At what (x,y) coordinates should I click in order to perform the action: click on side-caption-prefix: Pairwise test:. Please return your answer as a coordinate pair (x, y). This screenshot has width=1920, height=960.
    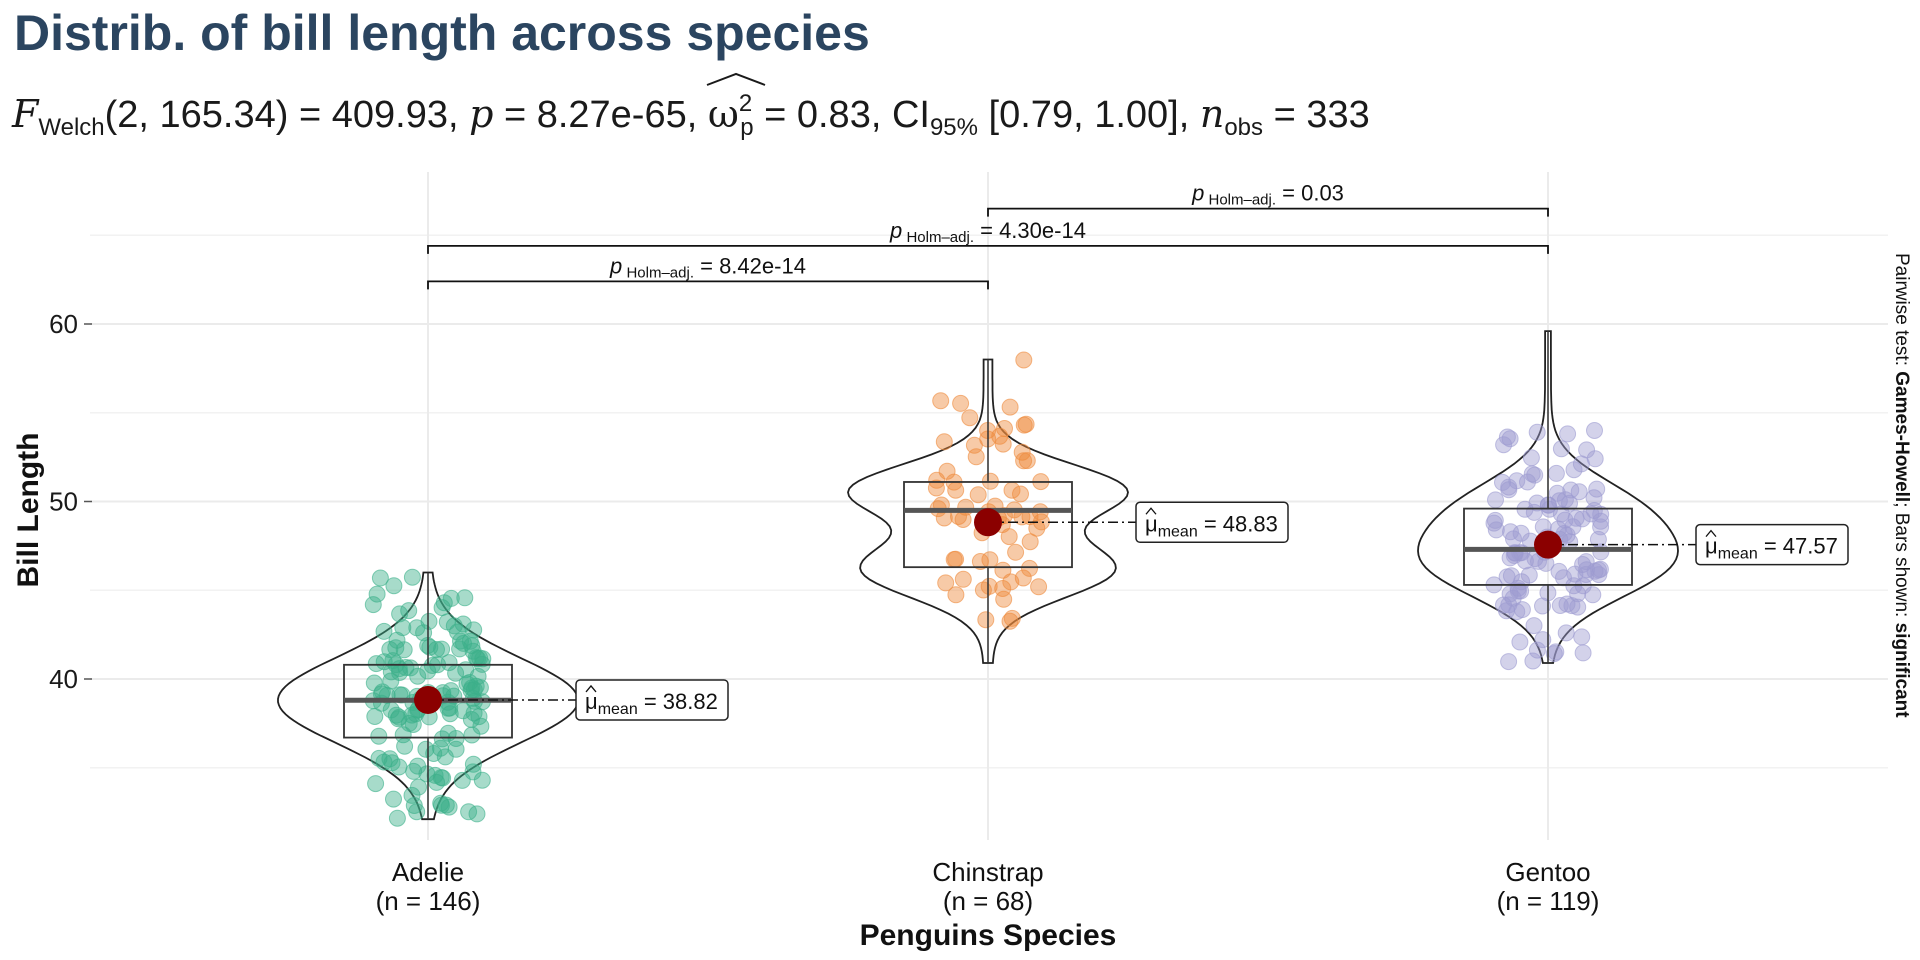
    Looking at the image, I should click on (1901, 312).